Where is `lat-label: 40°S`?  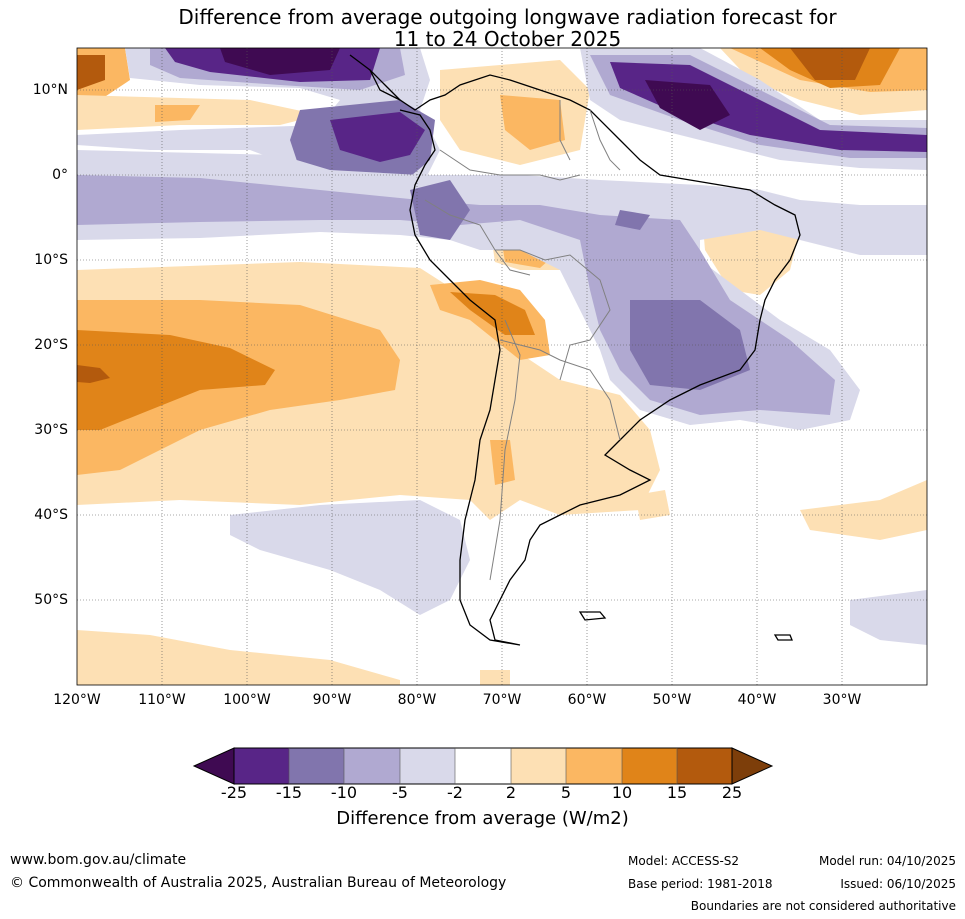 lat-label: 40°S is located at coordinates (51, 515).